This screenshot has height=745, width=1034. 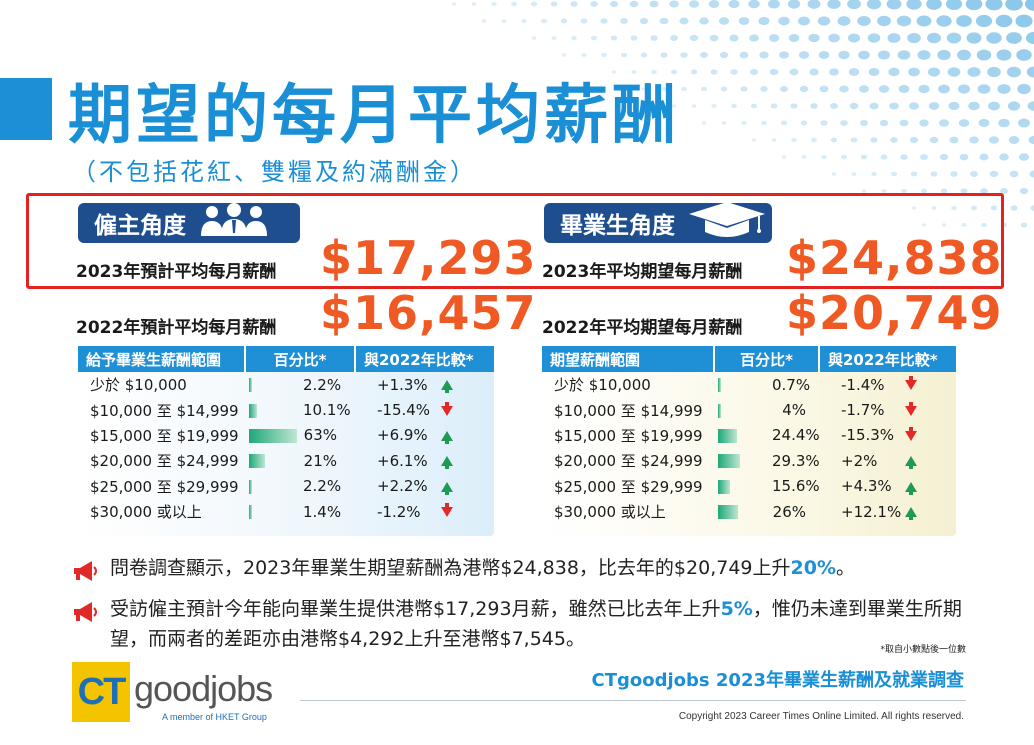 What do you see at coordinates (286, 435) in the screenshot?
I see `table-row: $15,000 至 $19,999 63% +6.9%` at bounding box center [286, 435].